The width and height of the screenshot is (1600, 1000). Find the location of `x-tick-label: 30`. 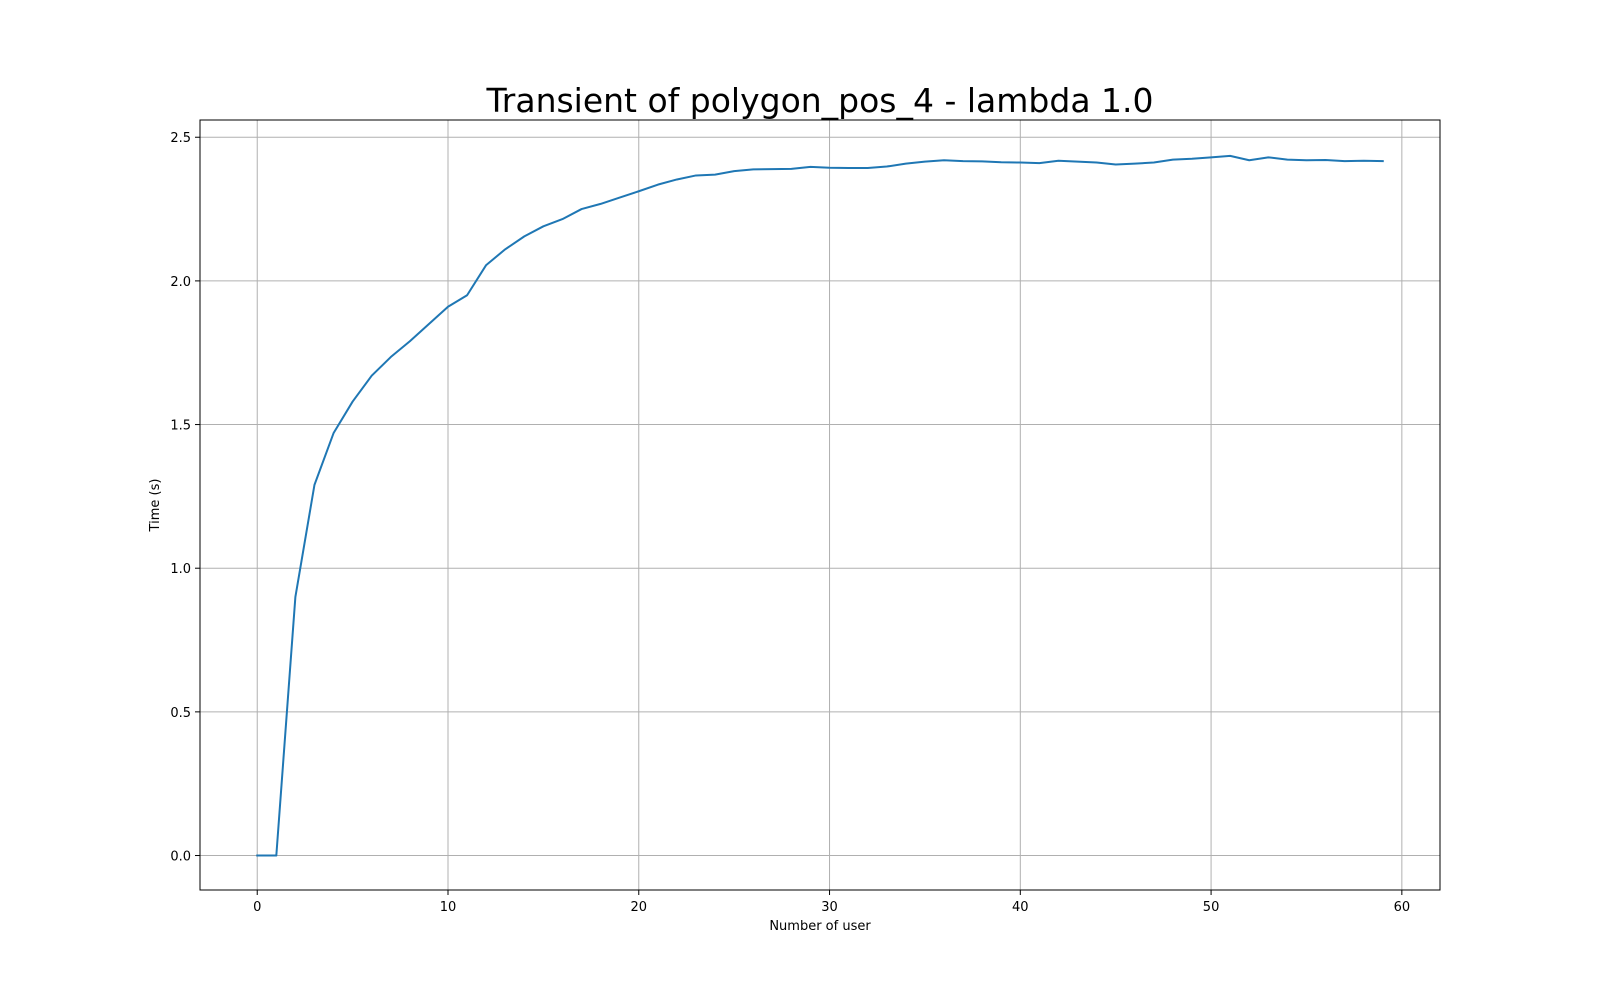

x-tick-label: 30 is located at coordinates (829, 907).